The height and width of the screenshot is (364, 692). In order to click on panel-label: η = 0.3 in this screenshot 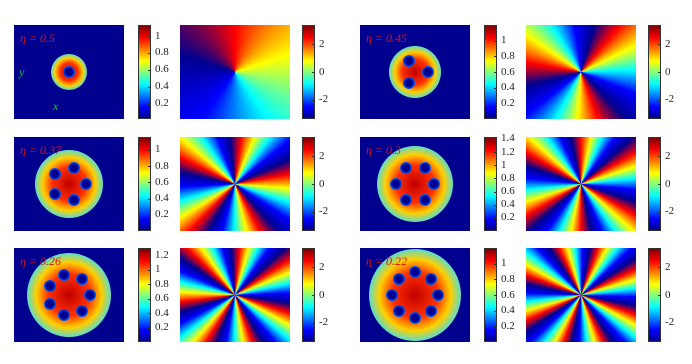, I will do `click(384, 150)`.